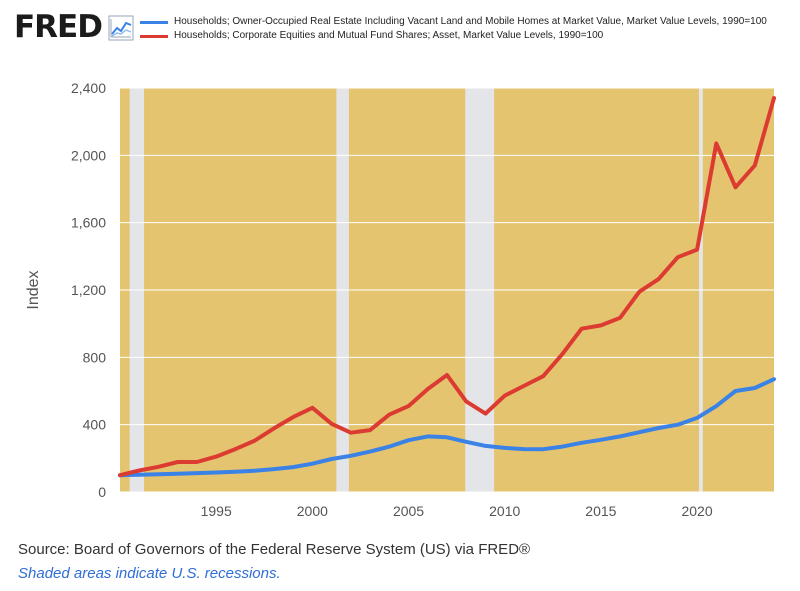 The image size is (800, 591). Describe the element at coordinates (447, 427) in the screenshot. I see `series-line-real-estate` at that location.